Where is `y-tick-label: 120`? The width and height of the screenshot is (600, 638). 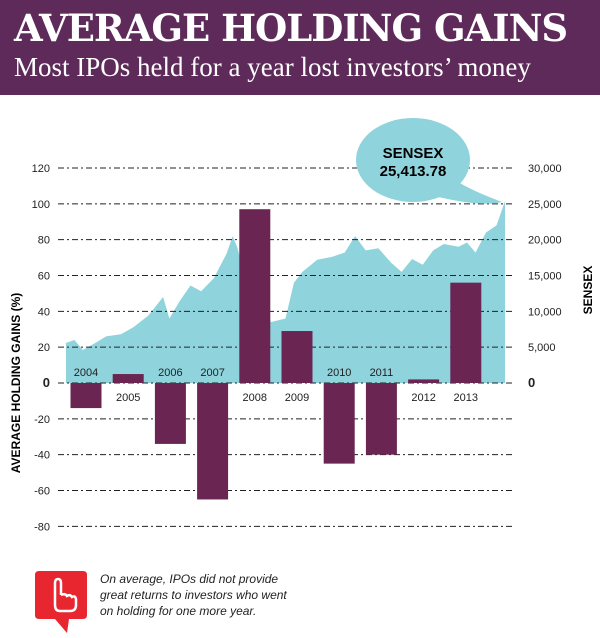
y-tick-label: 120 is located at coordinates (41, 169).